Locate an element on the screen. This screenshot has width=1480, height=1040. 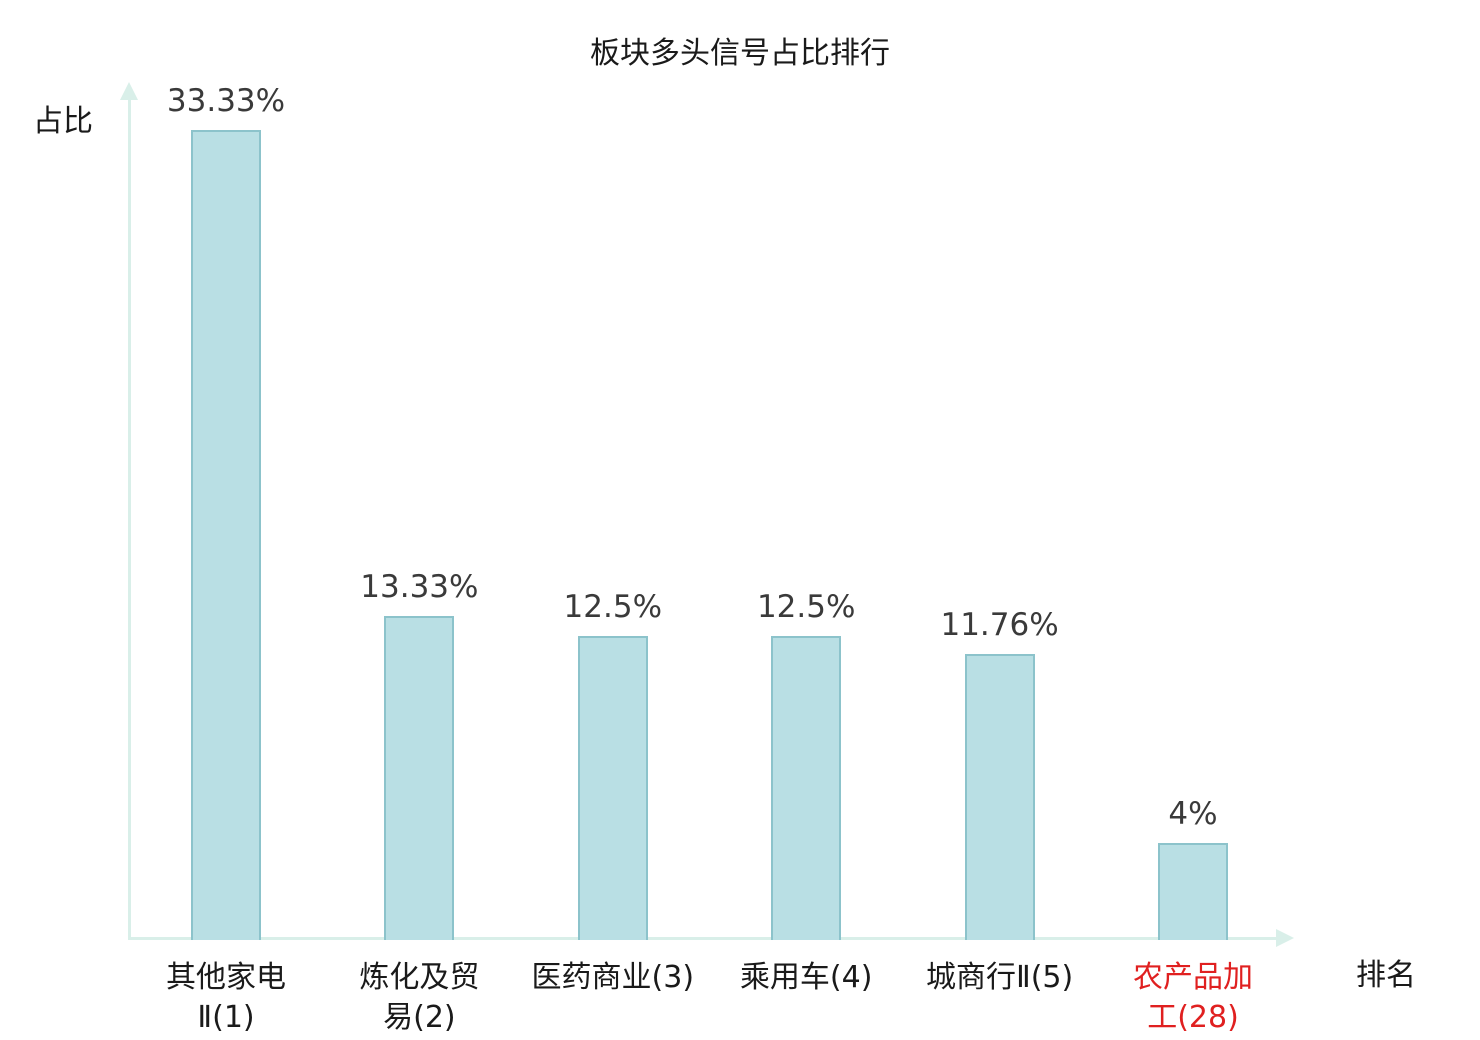
bar-value-label: 13.33% is located at coordinates (419, 587).